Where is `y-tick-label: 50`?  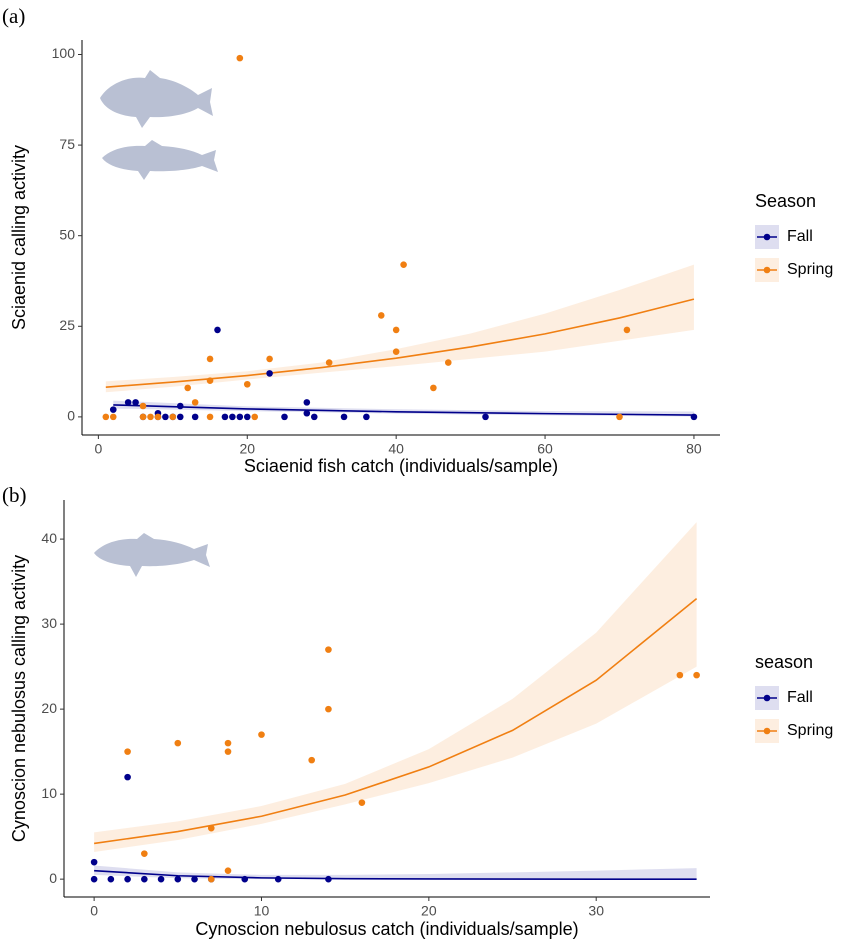 y-tick-label: 50 is located at coordinates (67, 234).